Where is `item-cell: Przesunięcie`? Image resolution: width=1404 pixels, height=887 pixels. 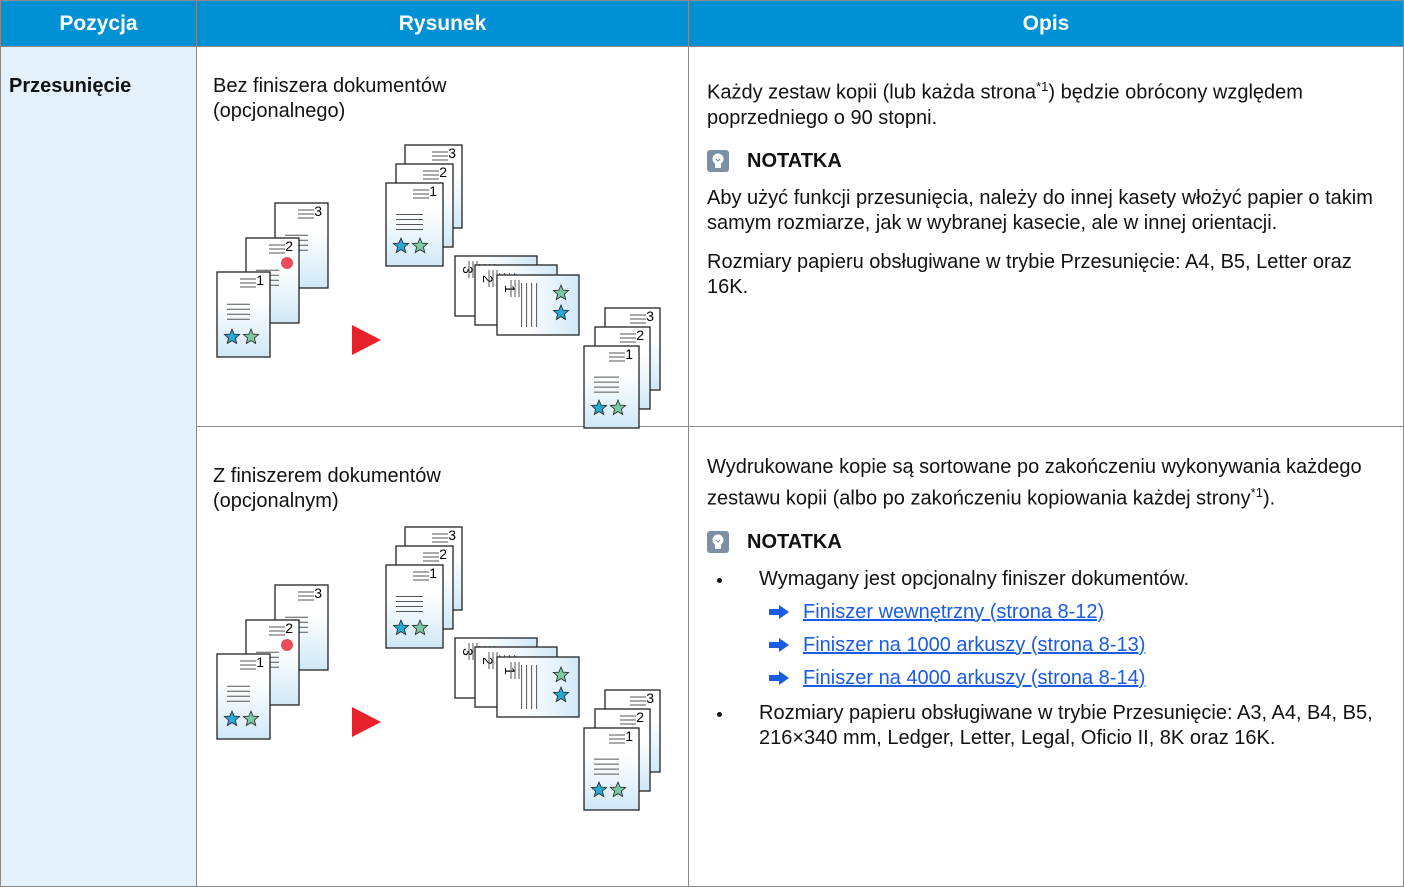 item-cell: Przesunięcie is located at coordinates (98, 466).